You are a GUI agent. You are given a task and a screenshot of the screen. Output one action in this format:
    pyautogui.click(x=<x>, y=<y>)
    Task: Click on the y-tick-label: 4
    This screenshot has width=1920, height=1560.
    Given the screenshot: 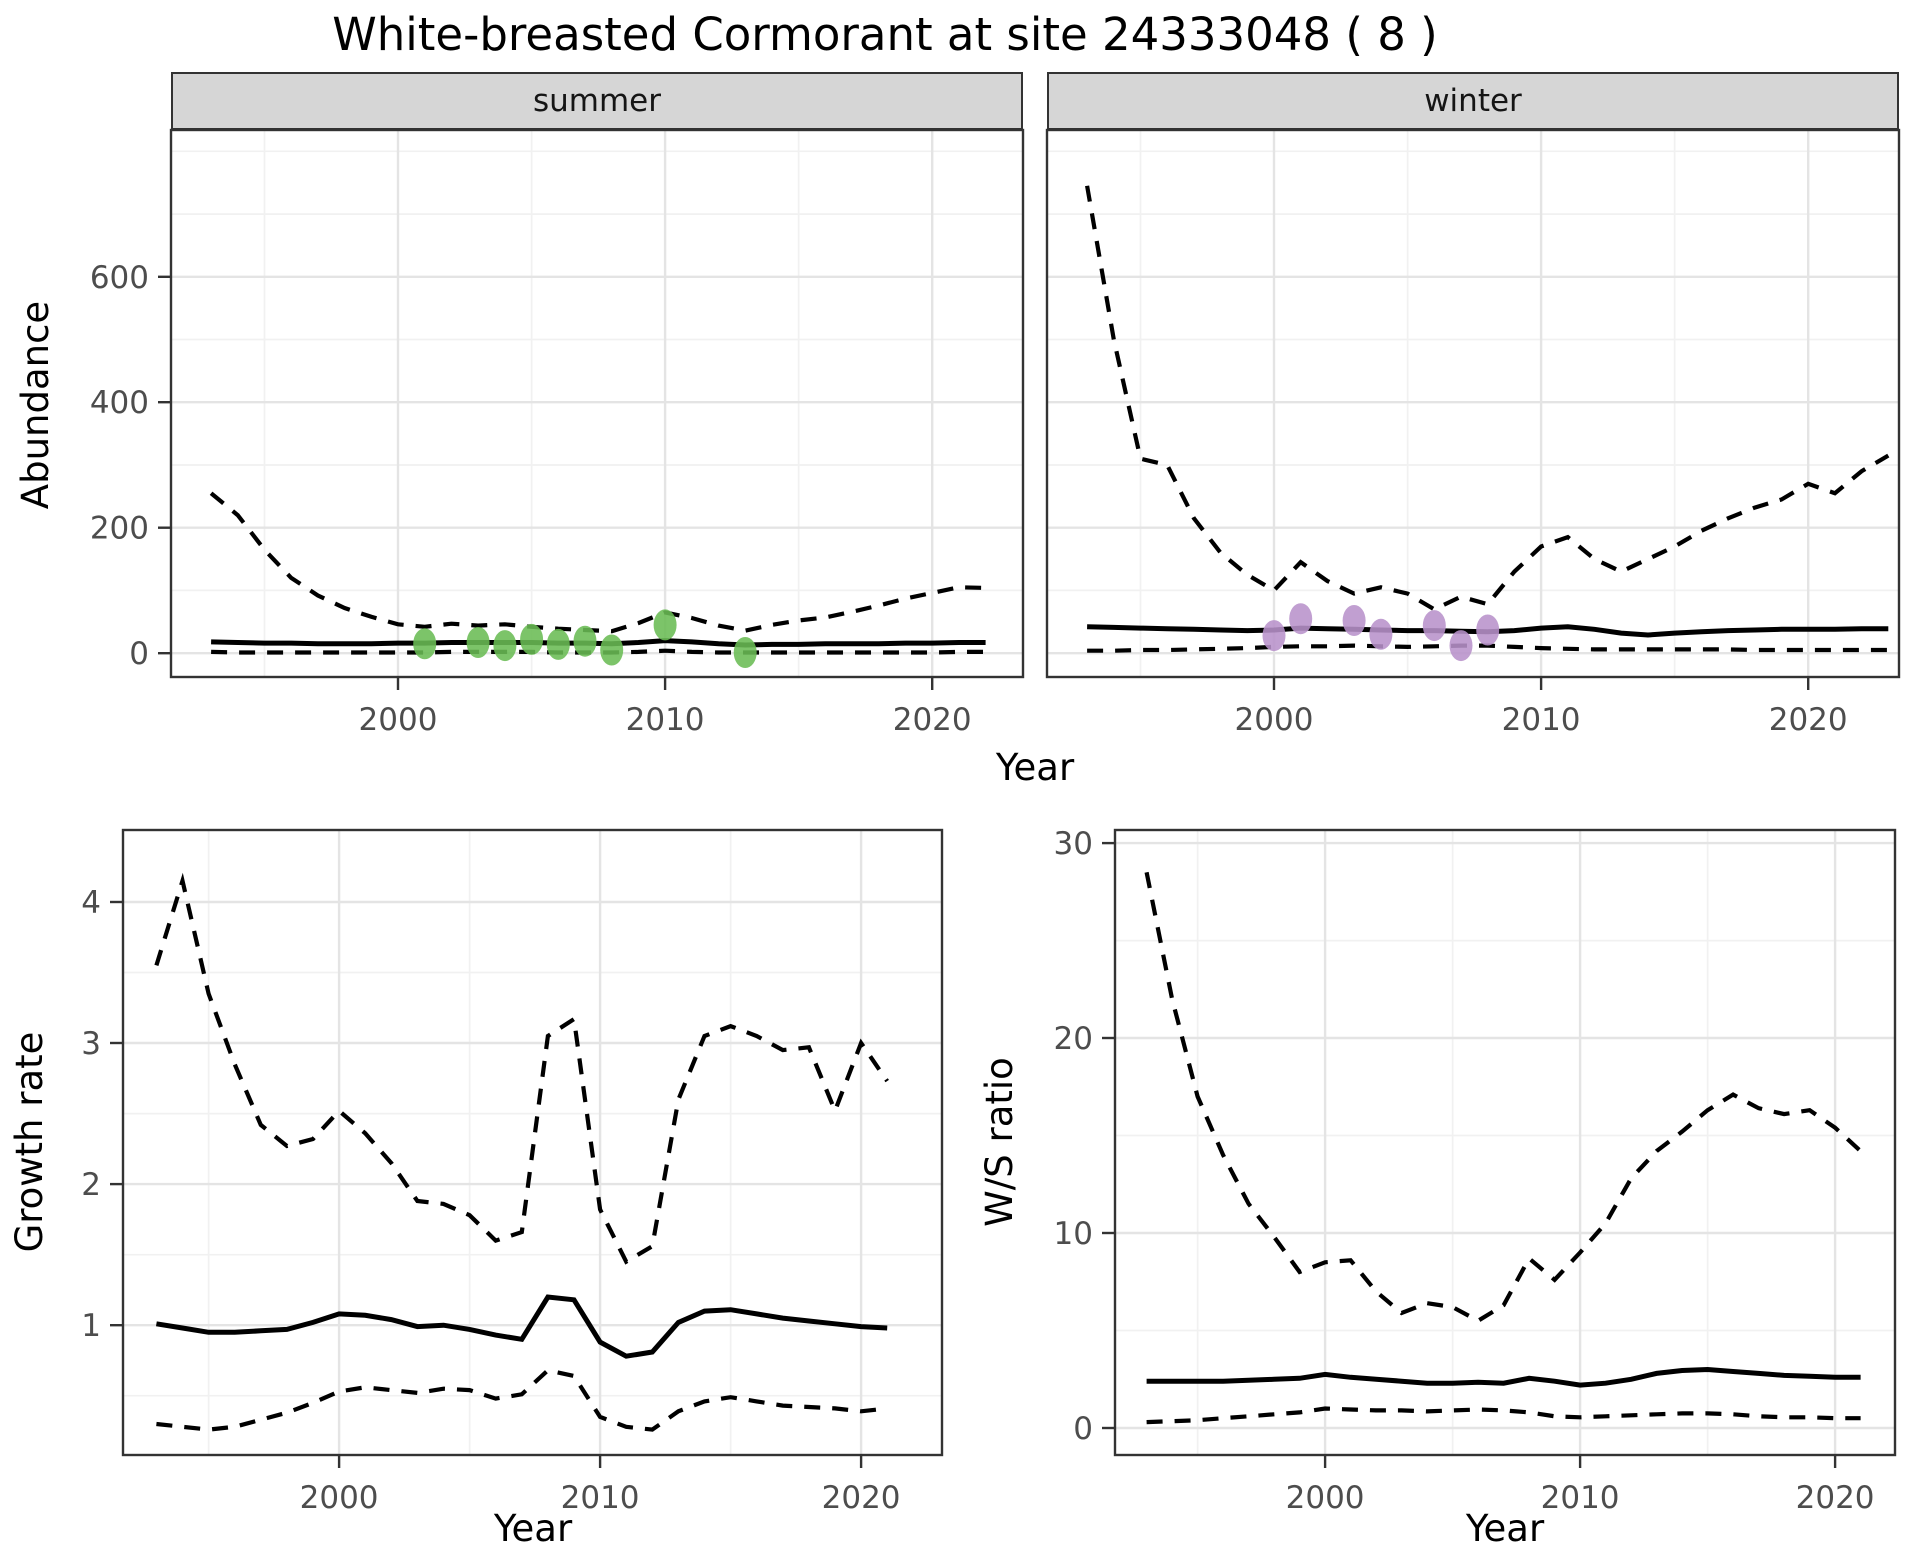 What is the action you would take?
    pyautogui.click(x=91, y=903)
    